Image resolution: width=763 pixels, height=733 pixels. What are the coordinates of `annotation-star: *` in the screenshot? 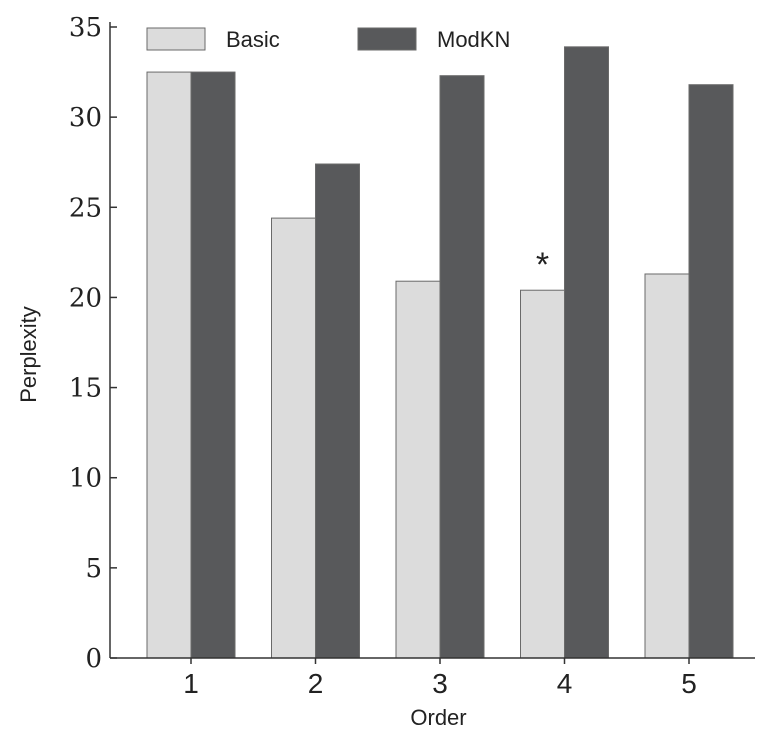 It's located at (542, 265).